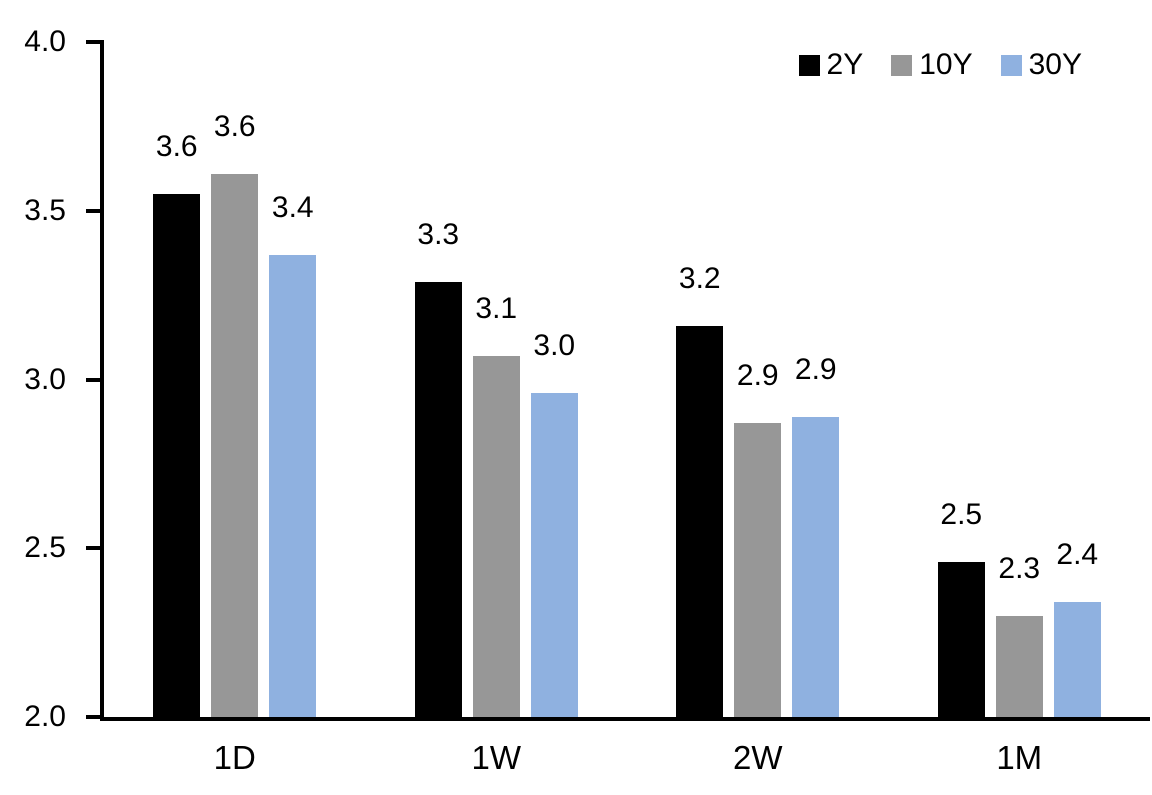  Describe the element at coordinates (496, 308) in the screenshot. I see `bar-value-label: 3.1` at that location.